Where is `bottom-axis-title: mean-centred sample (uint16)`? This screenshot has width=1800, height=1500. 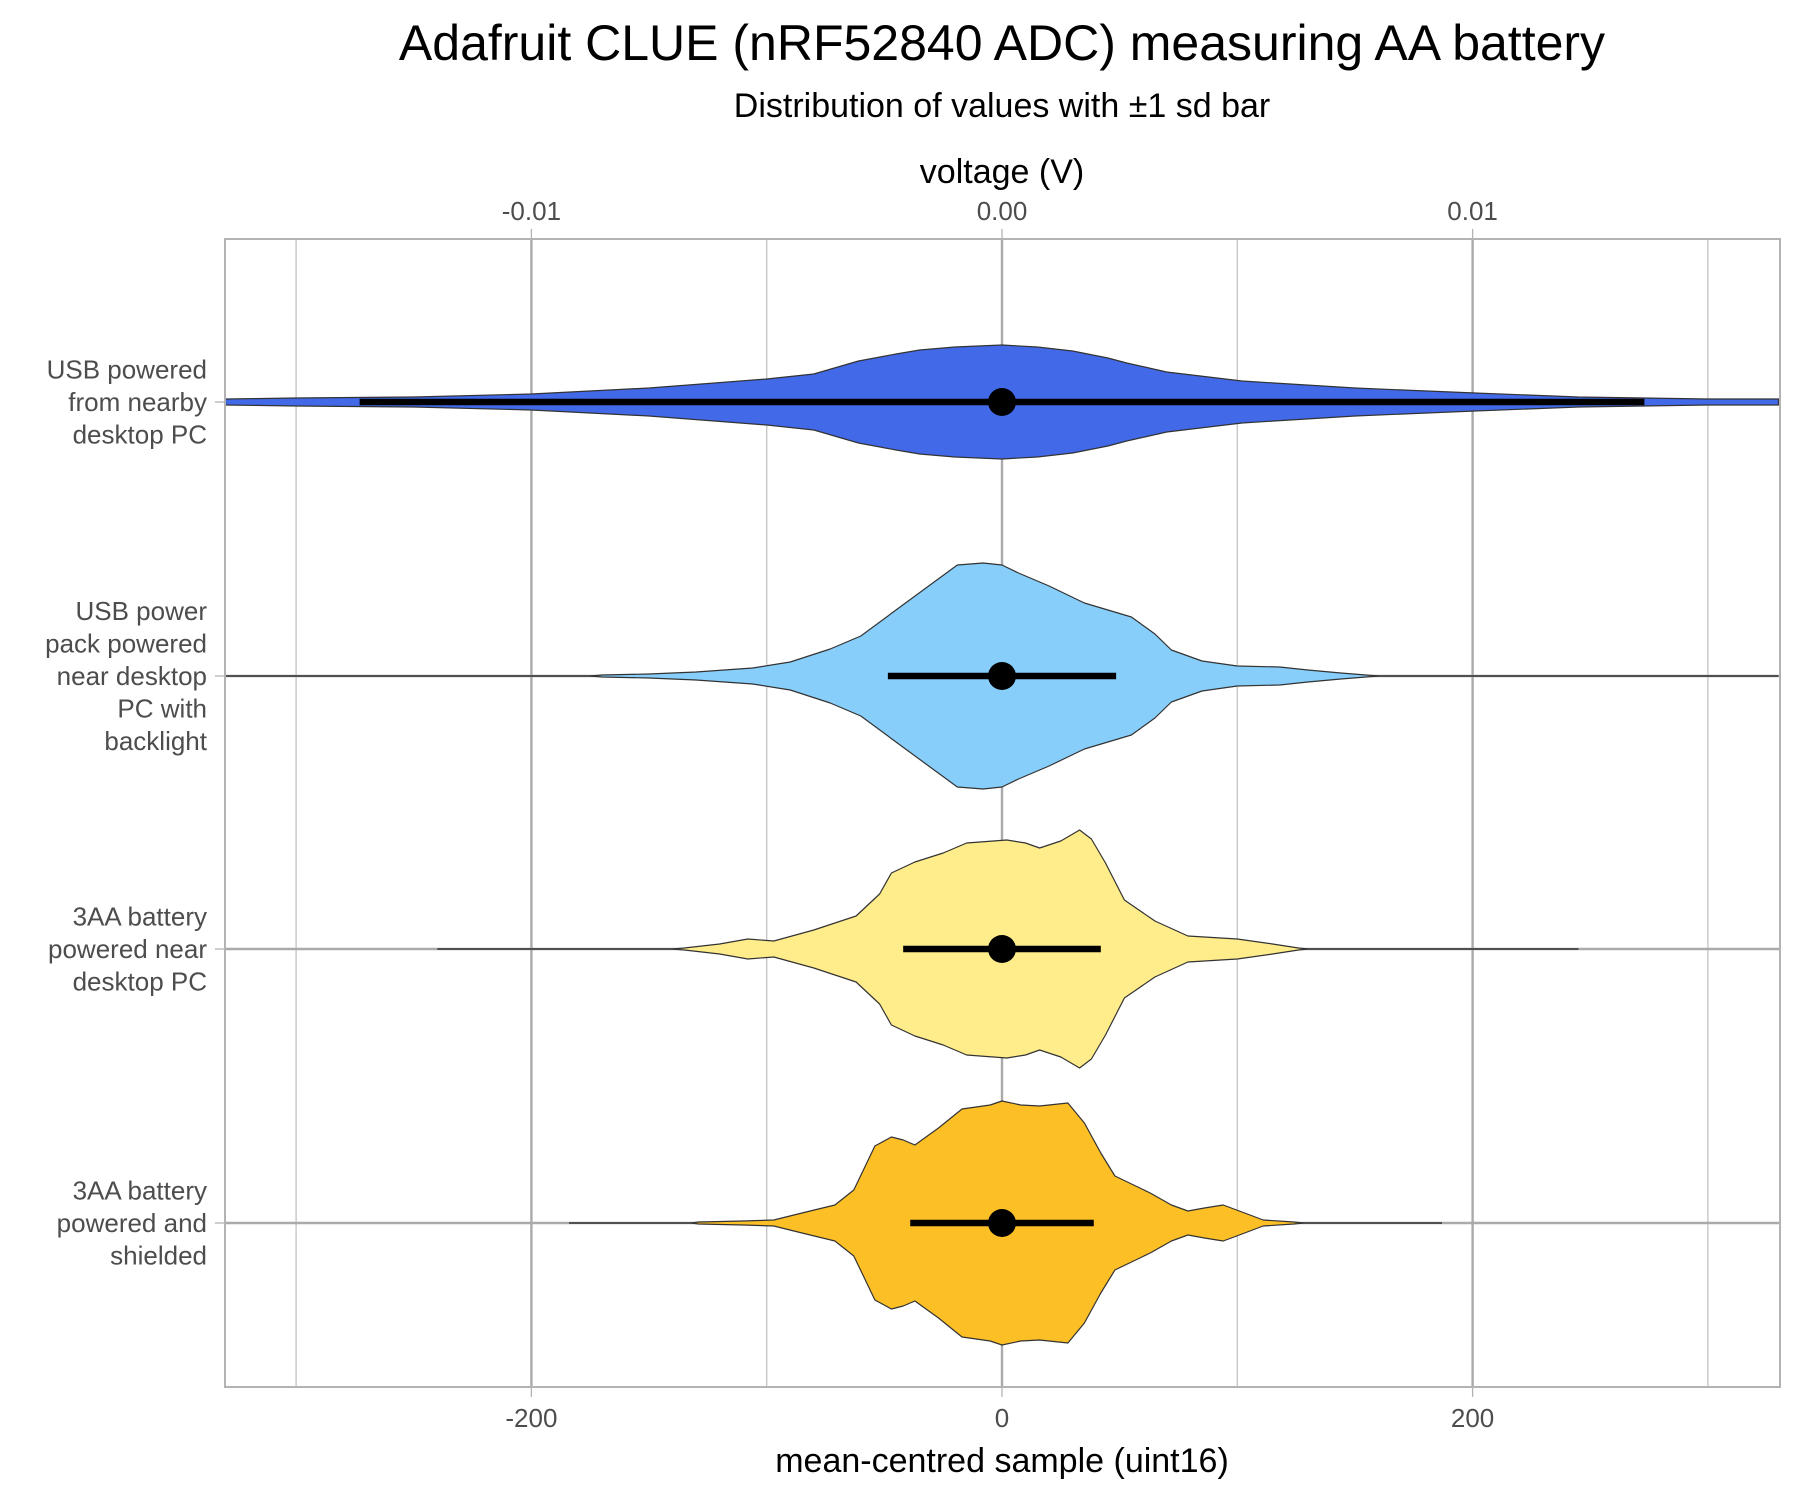
bottom-axis-title: mean-centred sample (uint16) is located at coordinates (1002, 1461).